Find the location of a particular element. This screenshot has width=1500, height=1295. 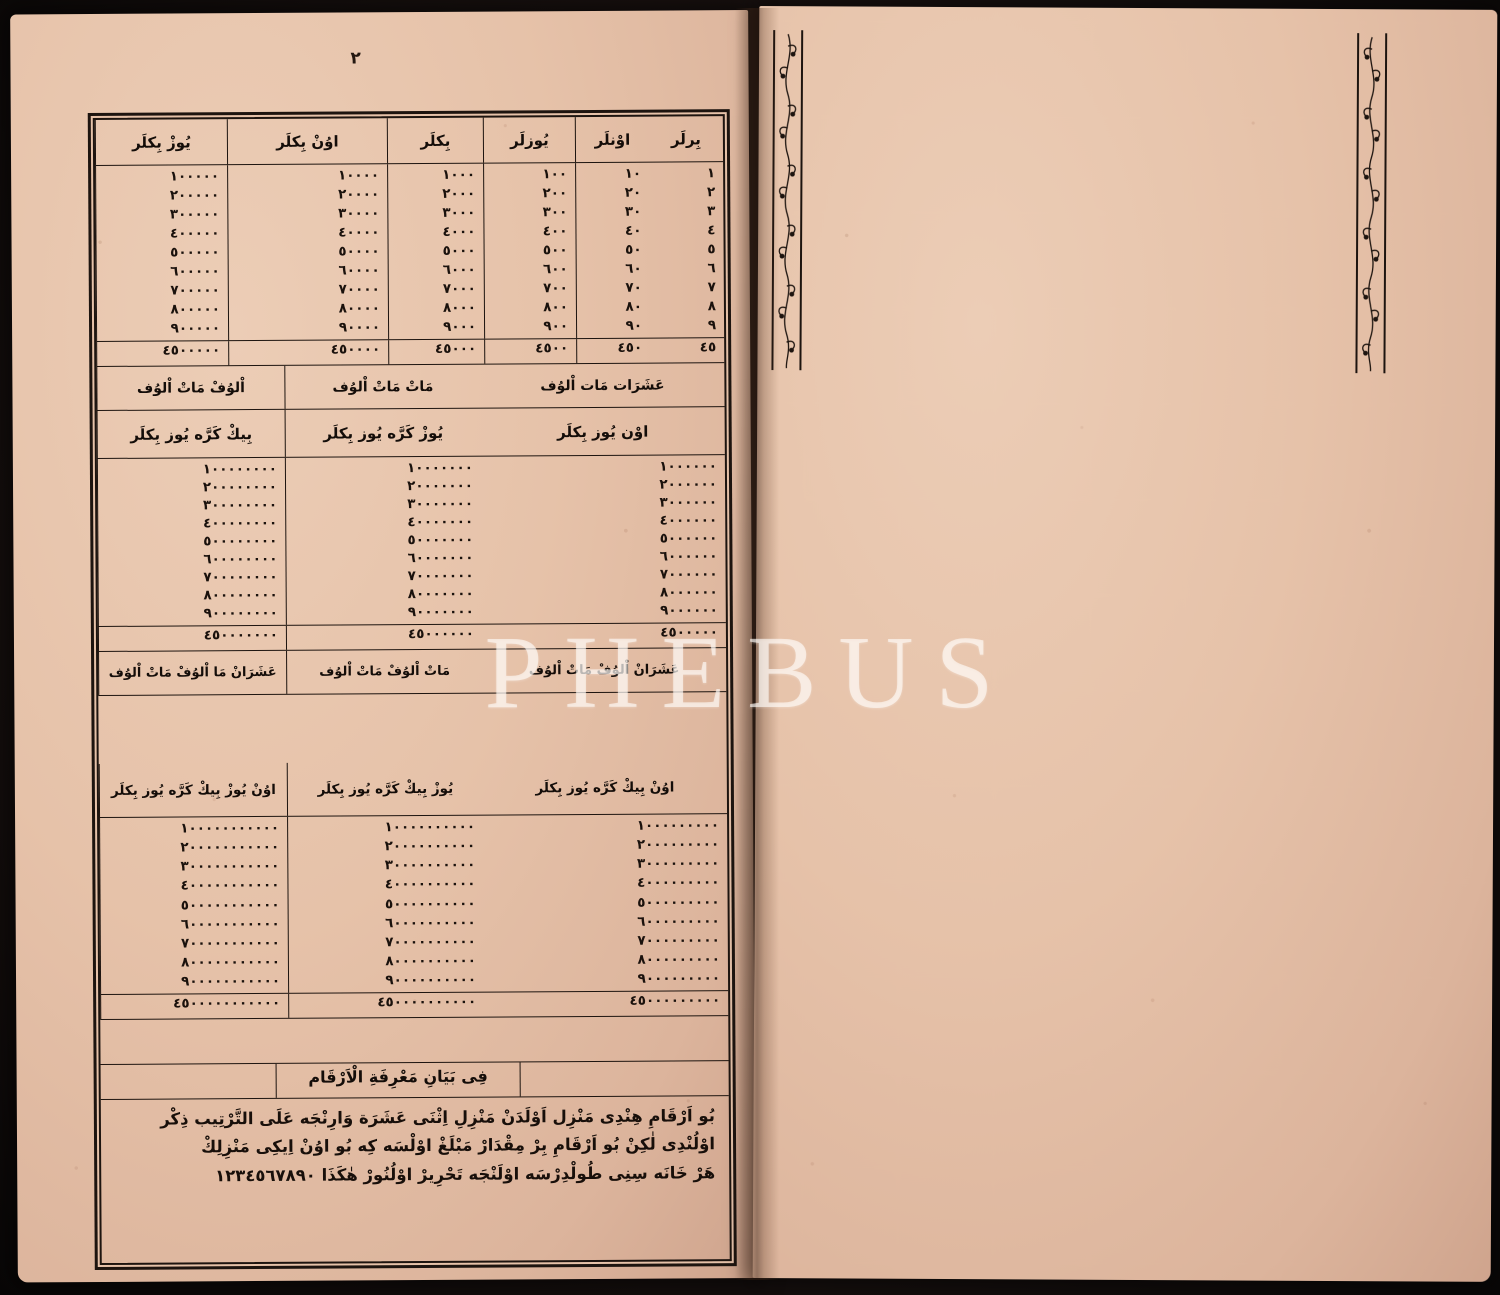

header-ones: بِرلَر is located at coordinates (685, 138).